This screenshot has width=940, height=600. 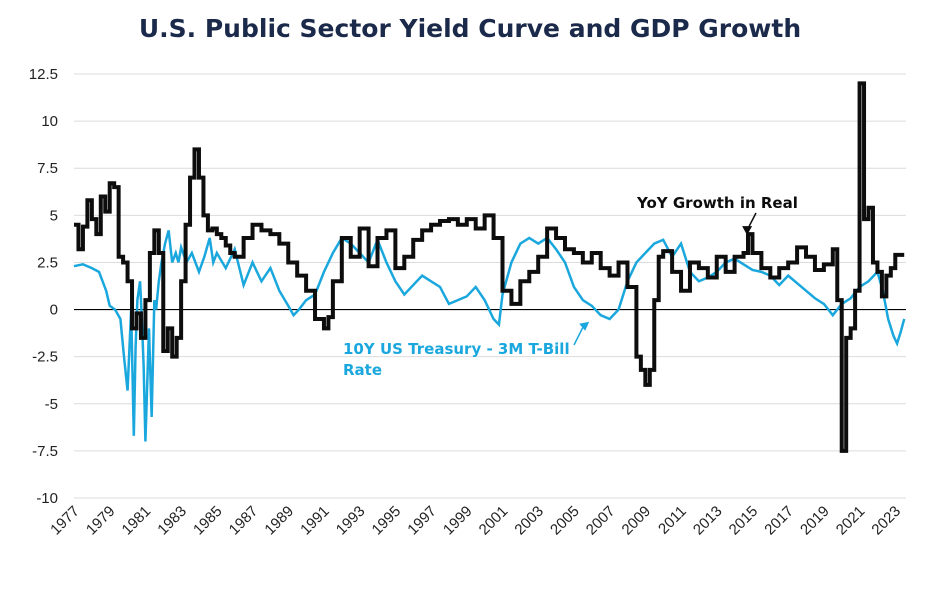 What do you see at coordinates (494, 521) in the screenshot?
I see `x-tick-label: 2001` at bounding box center [494, 521].